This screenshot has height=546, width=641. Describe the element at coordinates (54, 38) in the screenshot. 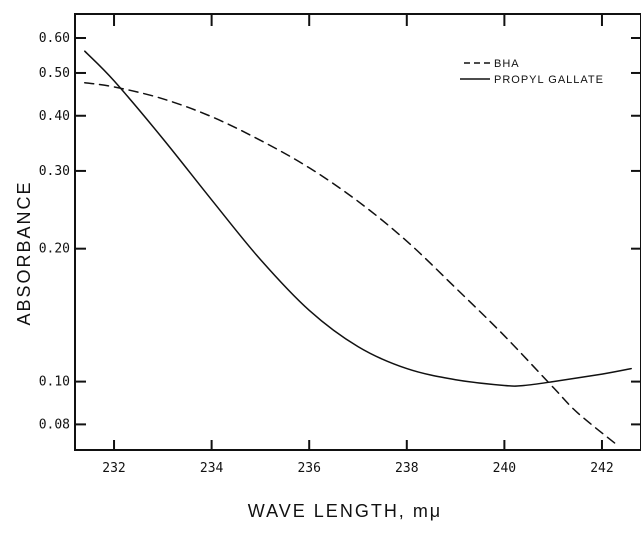

I see `y-tick-label: 0.60` at that location.